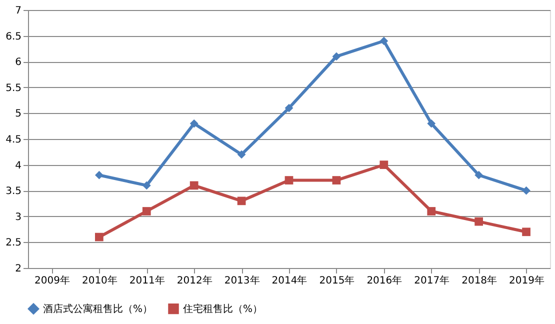 The height and width of the screenshot is (324, 555). What do you see at coordinates (337, 280) in the screenshot?
I see `x-tick-label: 2015年` at bounding box center [337, 280].